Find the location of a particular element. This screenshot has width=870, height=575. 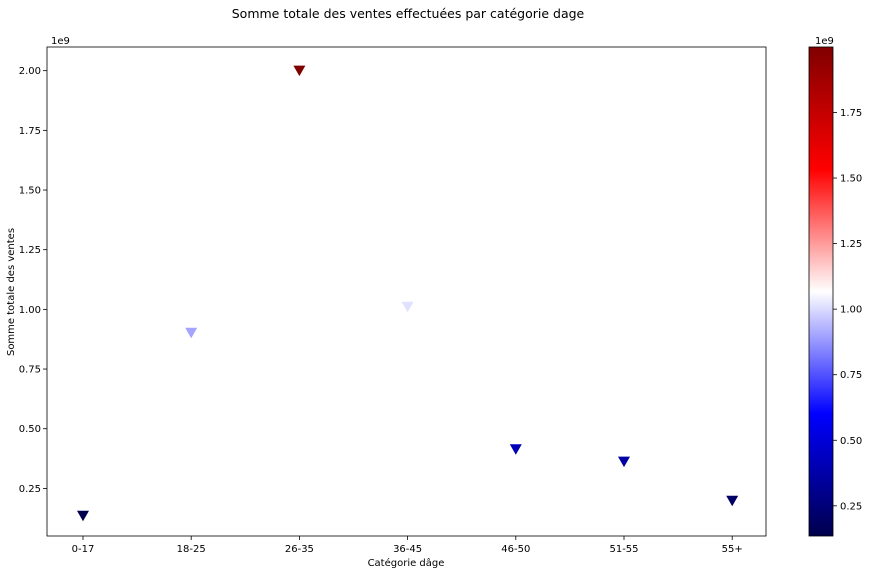

x-tick-label: 18-25 is located at coordinates (191, 549).